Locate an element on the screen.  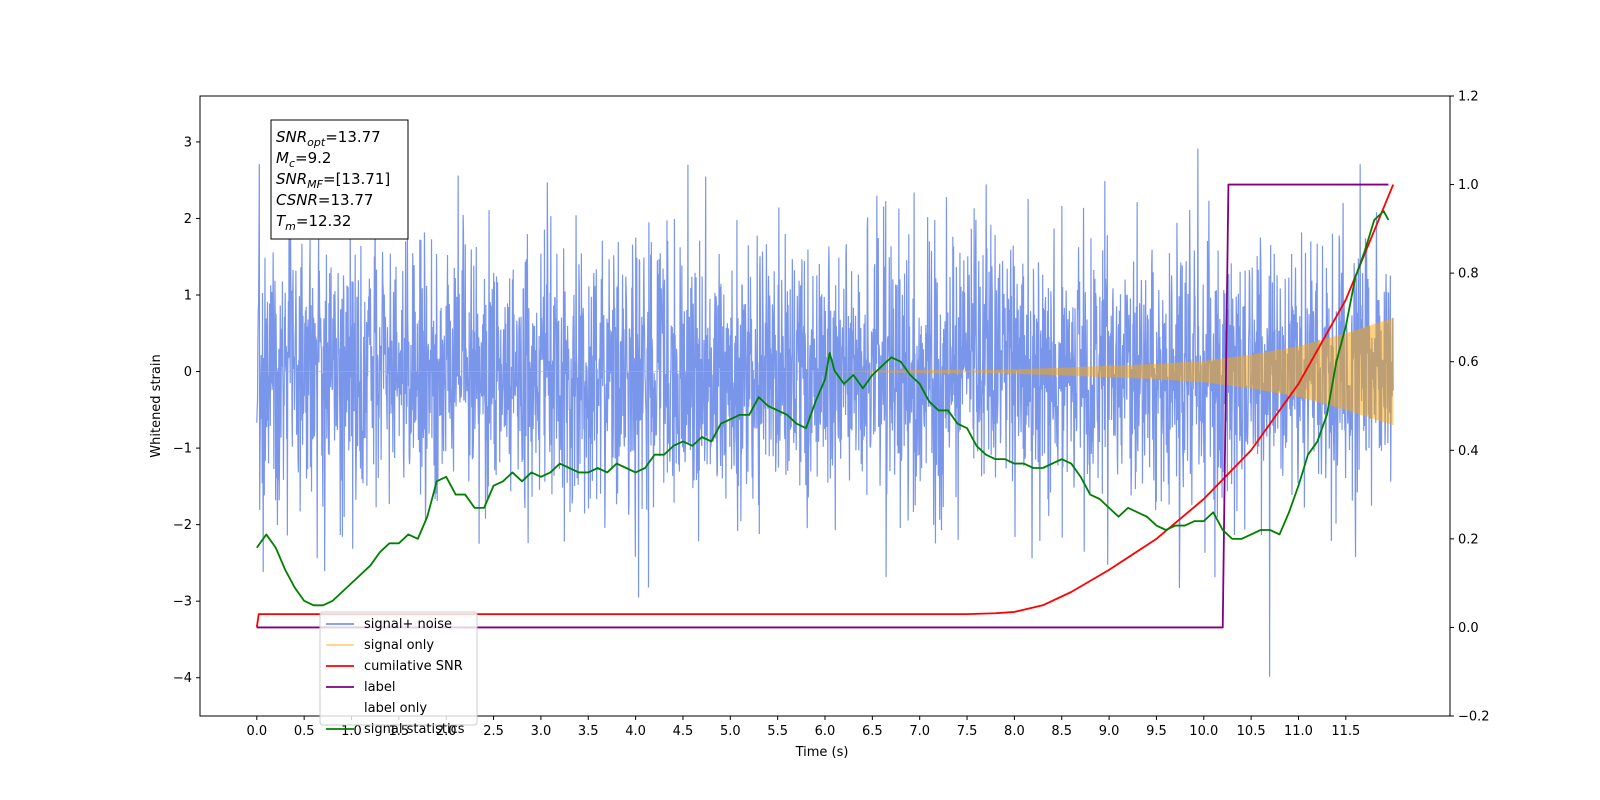
legend-label: label is located at coordinates (379, 687).